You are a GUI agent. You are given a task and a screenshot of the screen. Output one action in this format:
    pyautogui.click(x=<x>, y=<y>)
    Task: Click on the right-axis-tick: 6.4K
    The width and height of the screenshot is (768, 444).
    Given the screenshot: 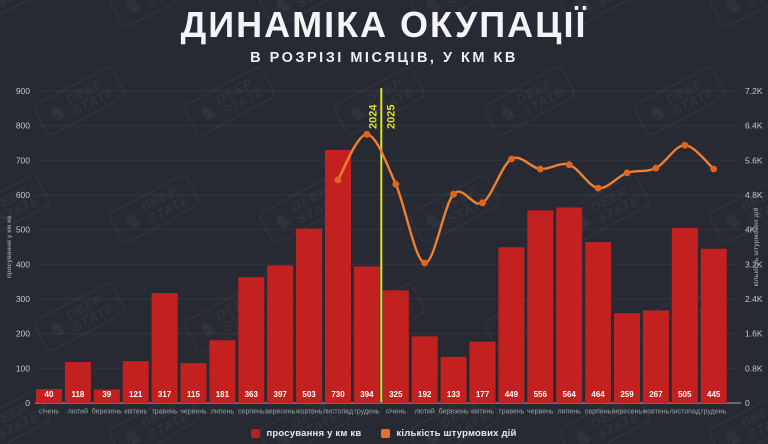 What is the action you would take?
    pyautogui.click(x=754, y=126)
    